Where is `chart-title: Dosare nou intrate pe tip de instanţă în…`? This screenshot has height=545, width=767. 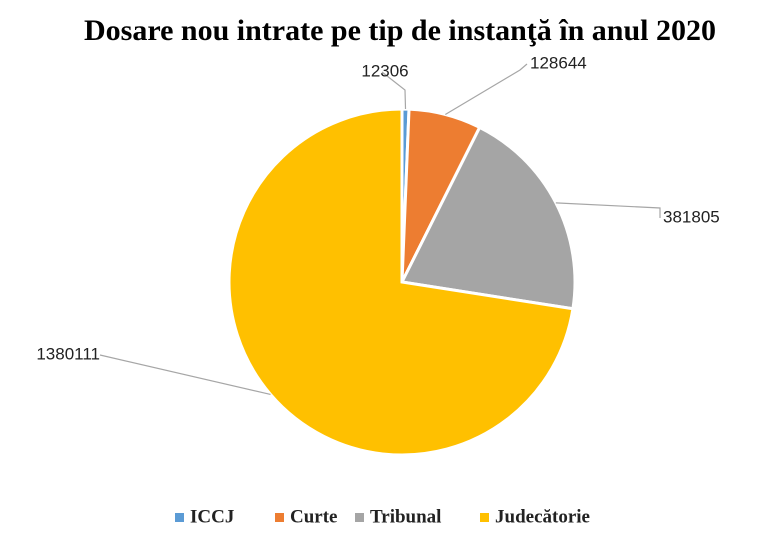 chart-title: Dosare nou intrate pe tip de instanţă în… is located at coordinates (400, 30).